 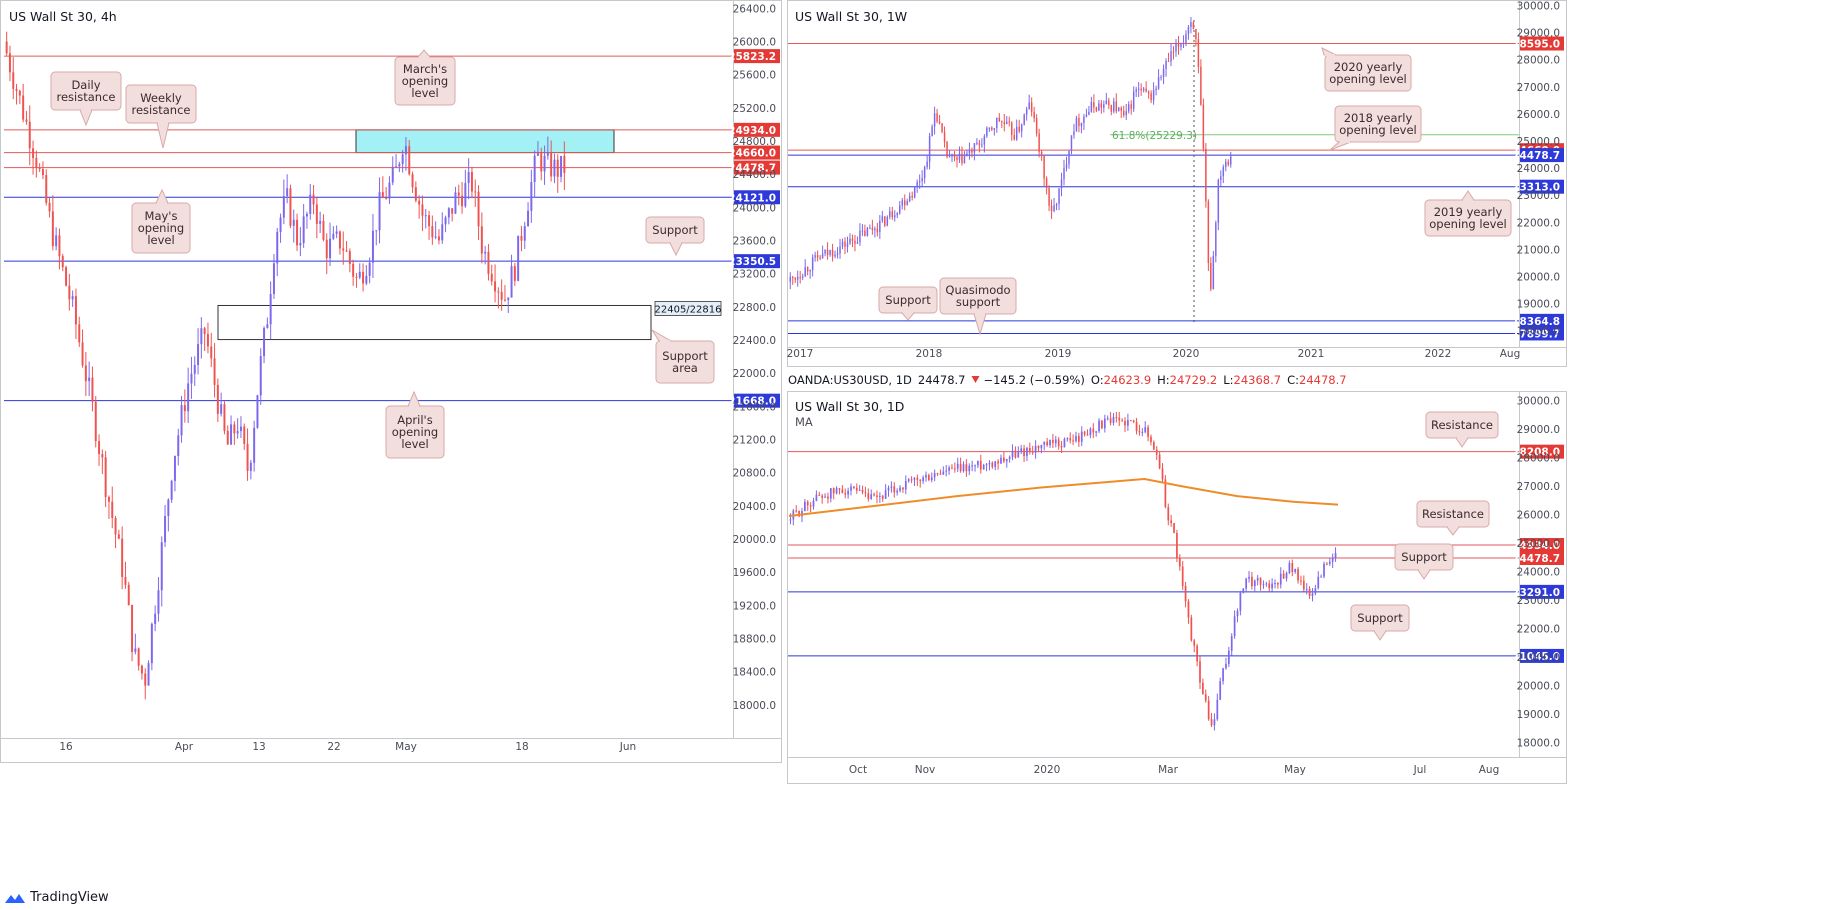 I want to click on price-tick-label: 27000.0, so click(x=1538, y=487).